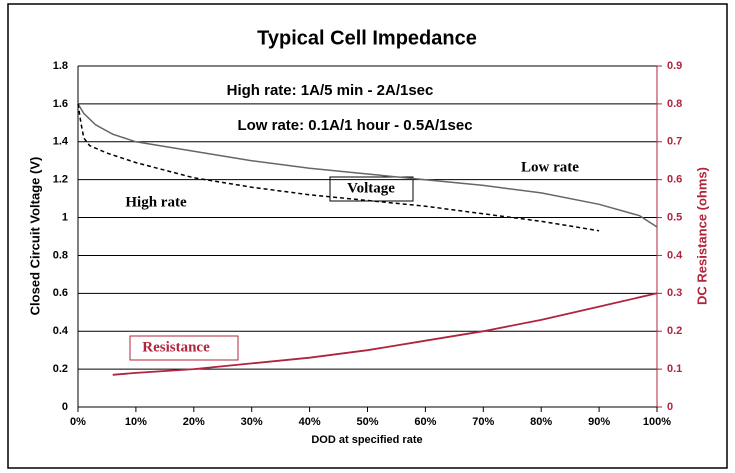  What do you see at coordinates (194, 422) in the screenshot?
I see `x-tick-label: 20%` at bounding box center [194, 422].